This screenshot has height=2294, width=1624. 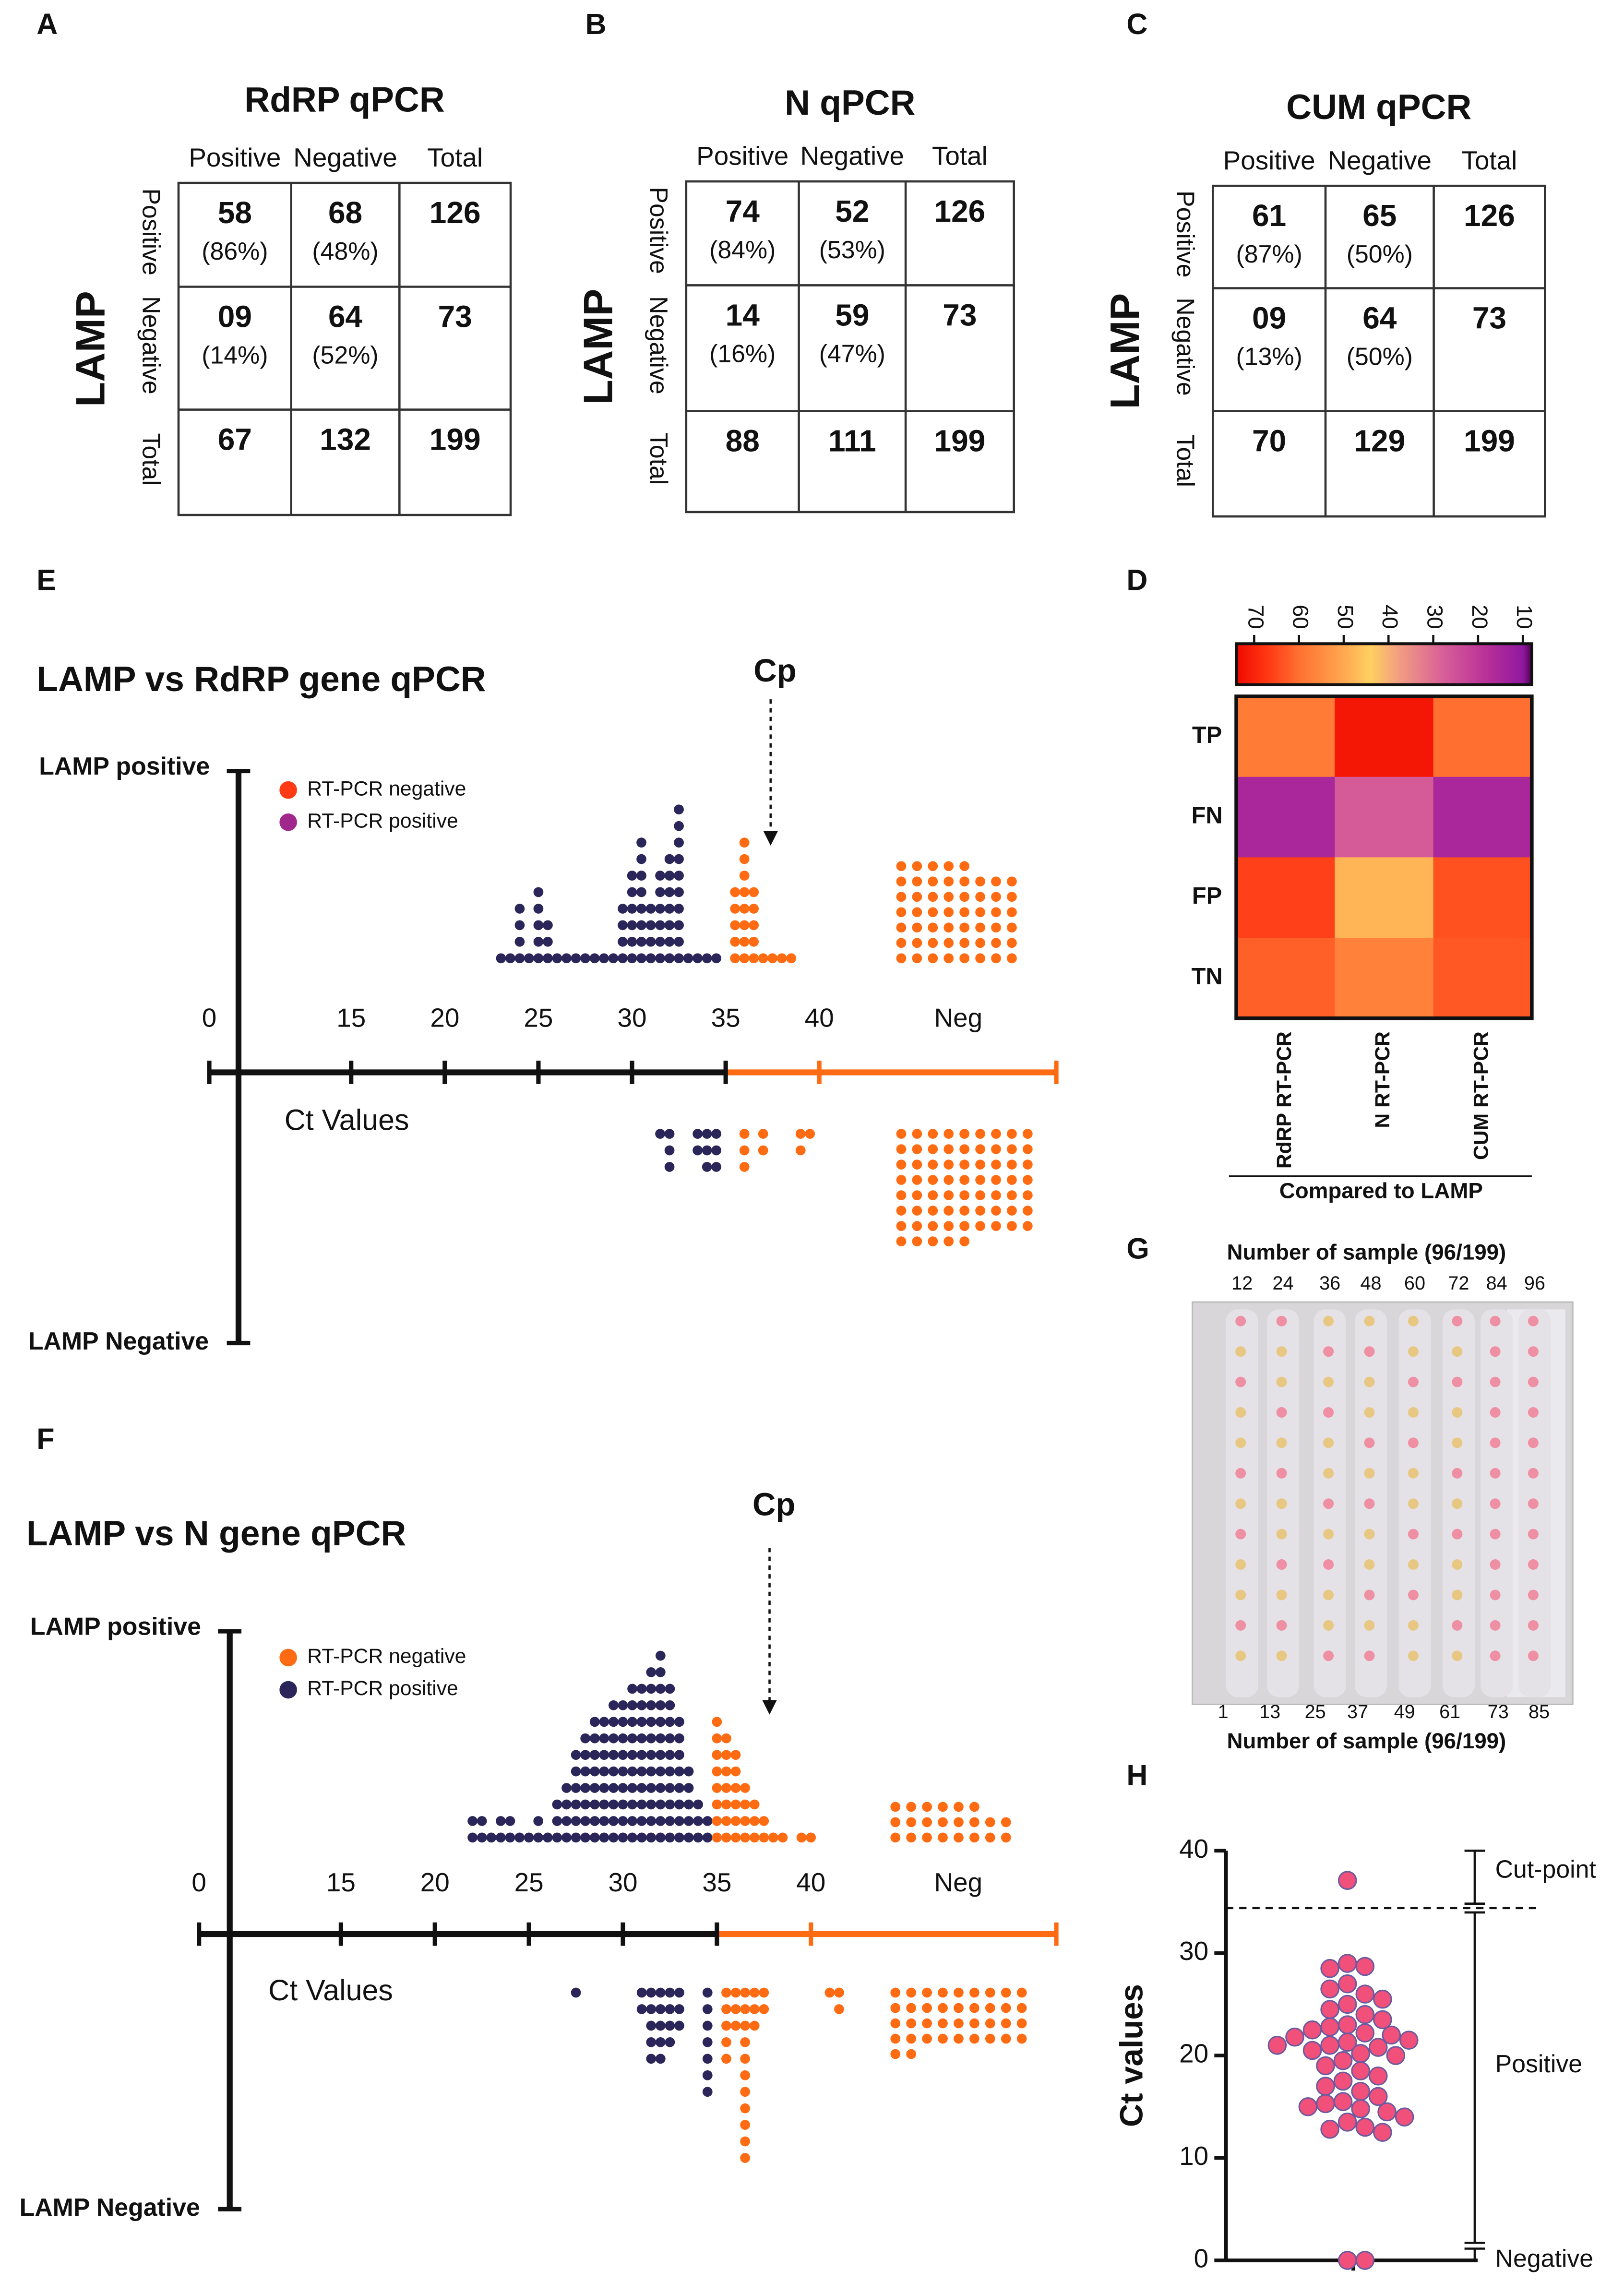 What do you see at coordinates (775, 671) in the screenshot?
I see `cp-label: Cp` at bounding box center [775, 671].